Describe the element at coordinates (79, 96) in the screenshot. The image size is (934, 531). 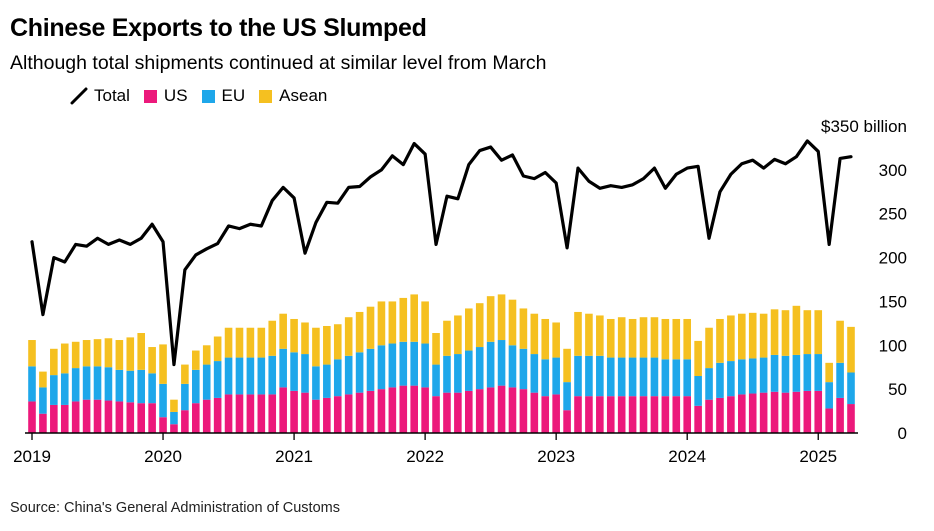
I see `total-line-icon` at that location.